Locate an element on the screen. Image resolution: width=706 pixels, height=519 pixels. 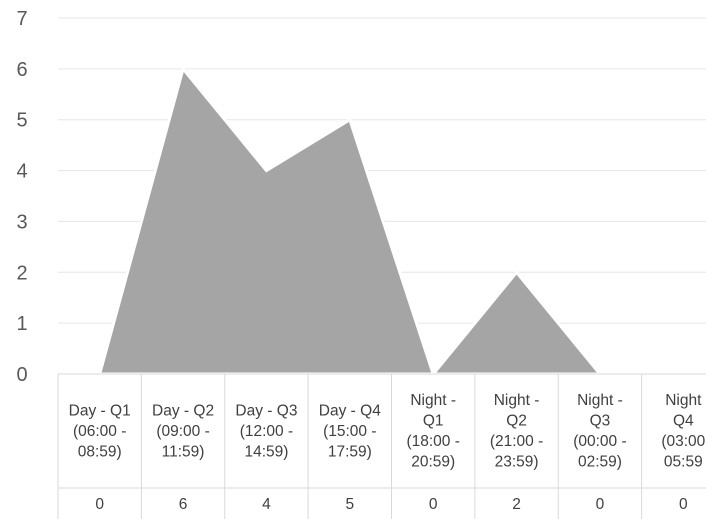
category-label-line: Day - Q2 is located at coordinates (183, 410).